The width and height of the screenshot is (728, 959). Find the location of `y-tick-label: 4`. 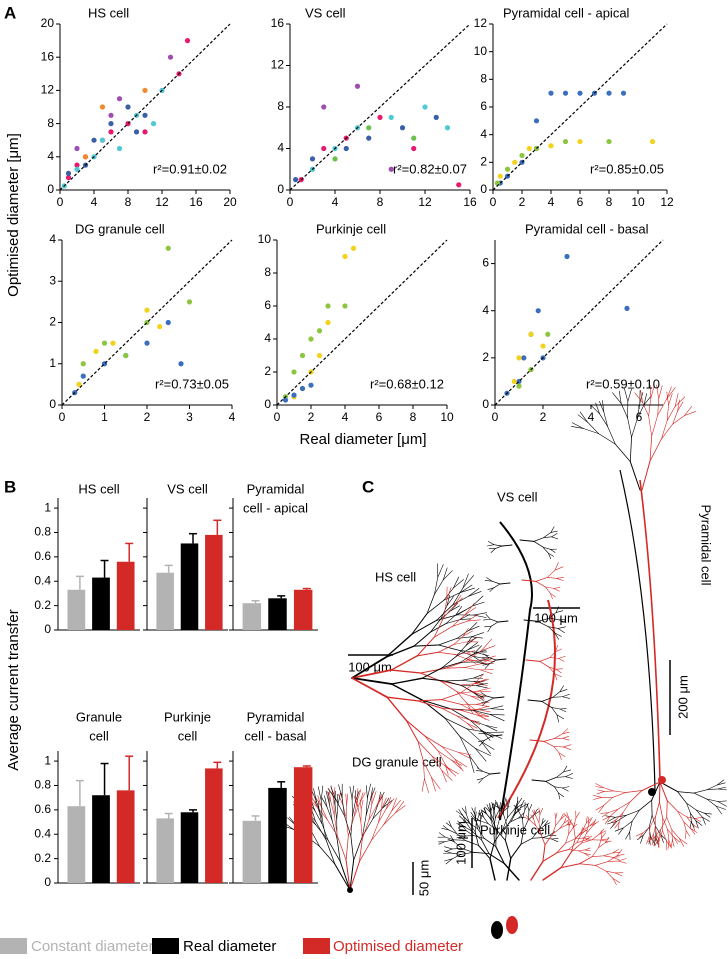

y-tick-label: 4 is located at coordinates (280, 148).